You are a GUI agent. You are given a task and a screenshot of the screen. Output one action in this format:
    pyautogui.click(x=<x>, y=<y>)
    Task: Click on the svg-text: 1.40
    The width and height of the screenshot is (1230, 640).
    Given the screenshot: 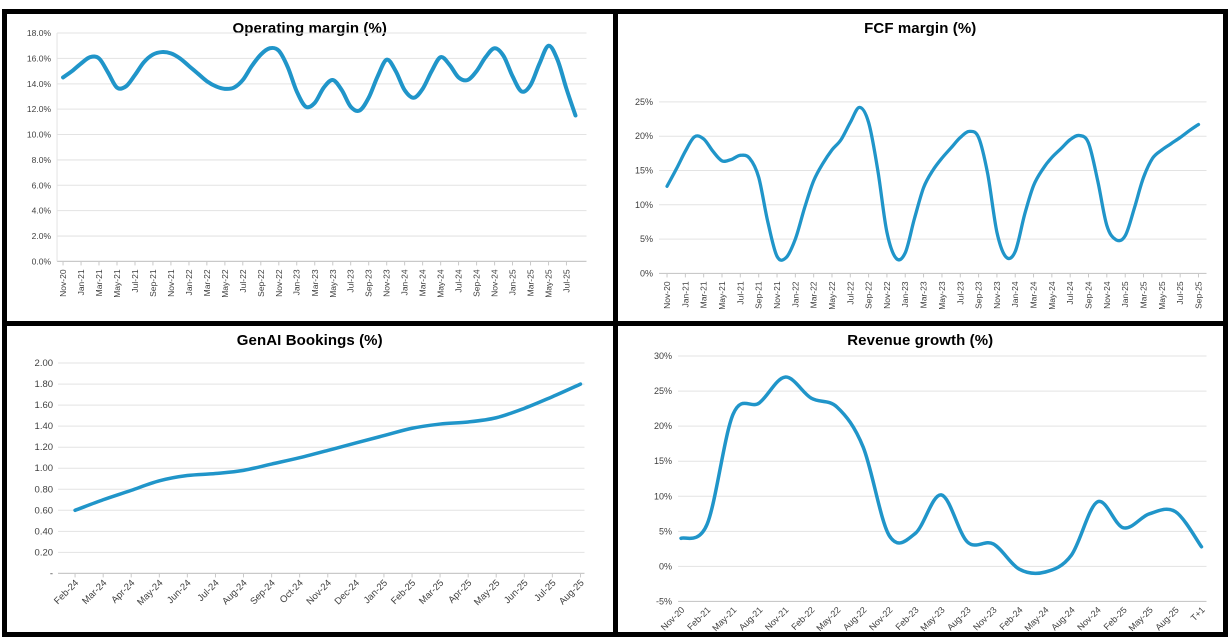 What is the action you would take?
    pyautogui.click(x=44, y=426)
    